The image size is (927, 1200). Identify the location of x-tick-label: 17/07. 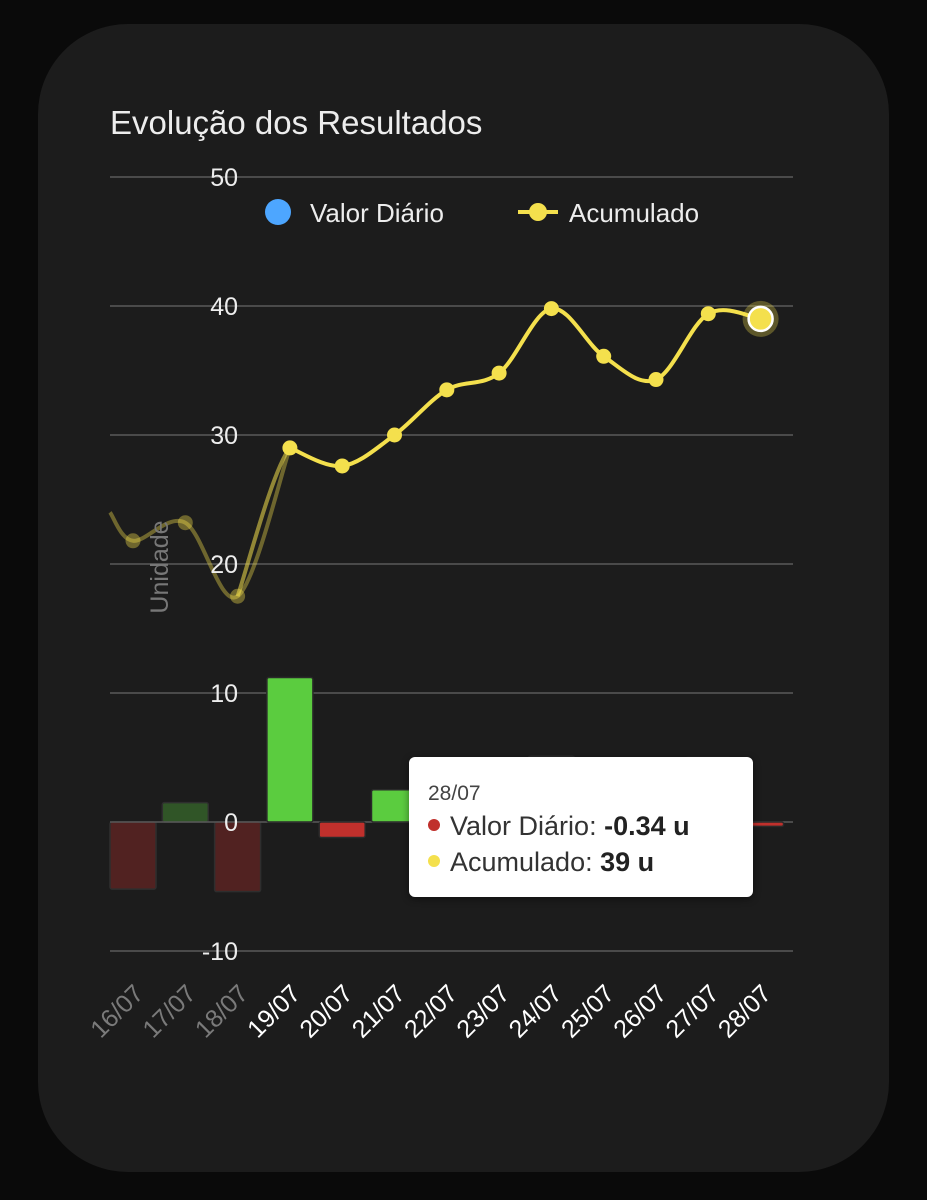
(170, 1011).